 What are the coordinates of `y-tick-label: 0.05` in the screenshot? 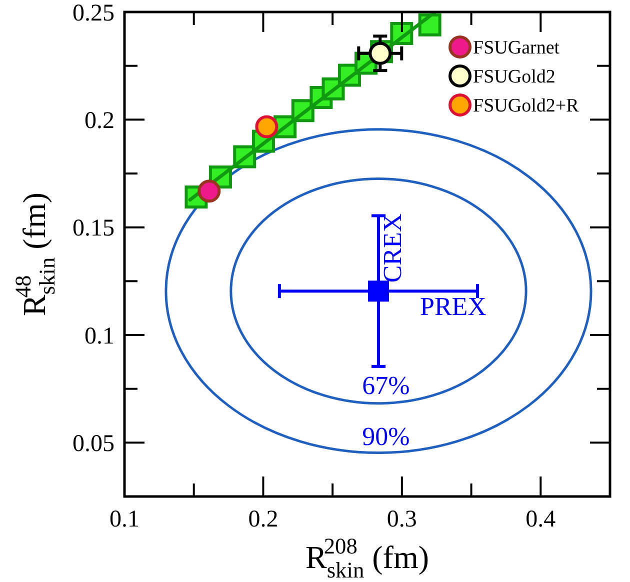 It's located at (93, 444).